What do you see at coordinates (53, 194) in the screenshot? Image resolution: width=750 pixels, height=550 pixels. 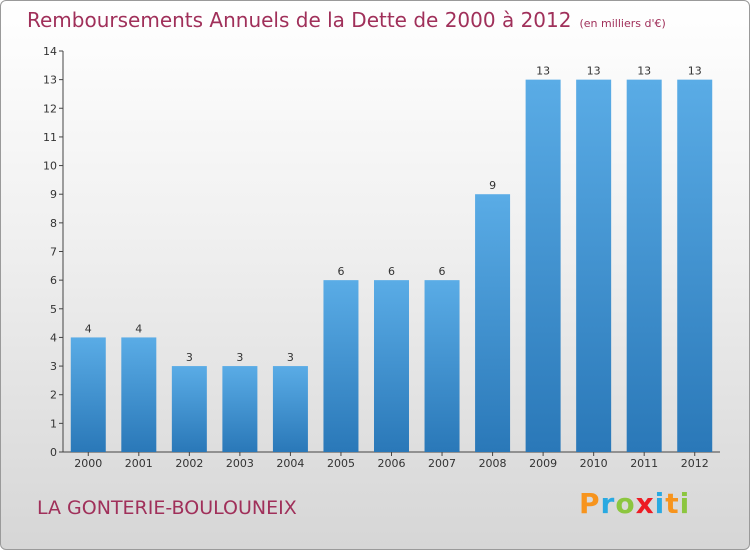 I see `y-tick-label: 9` at bounding box center [53, 194].